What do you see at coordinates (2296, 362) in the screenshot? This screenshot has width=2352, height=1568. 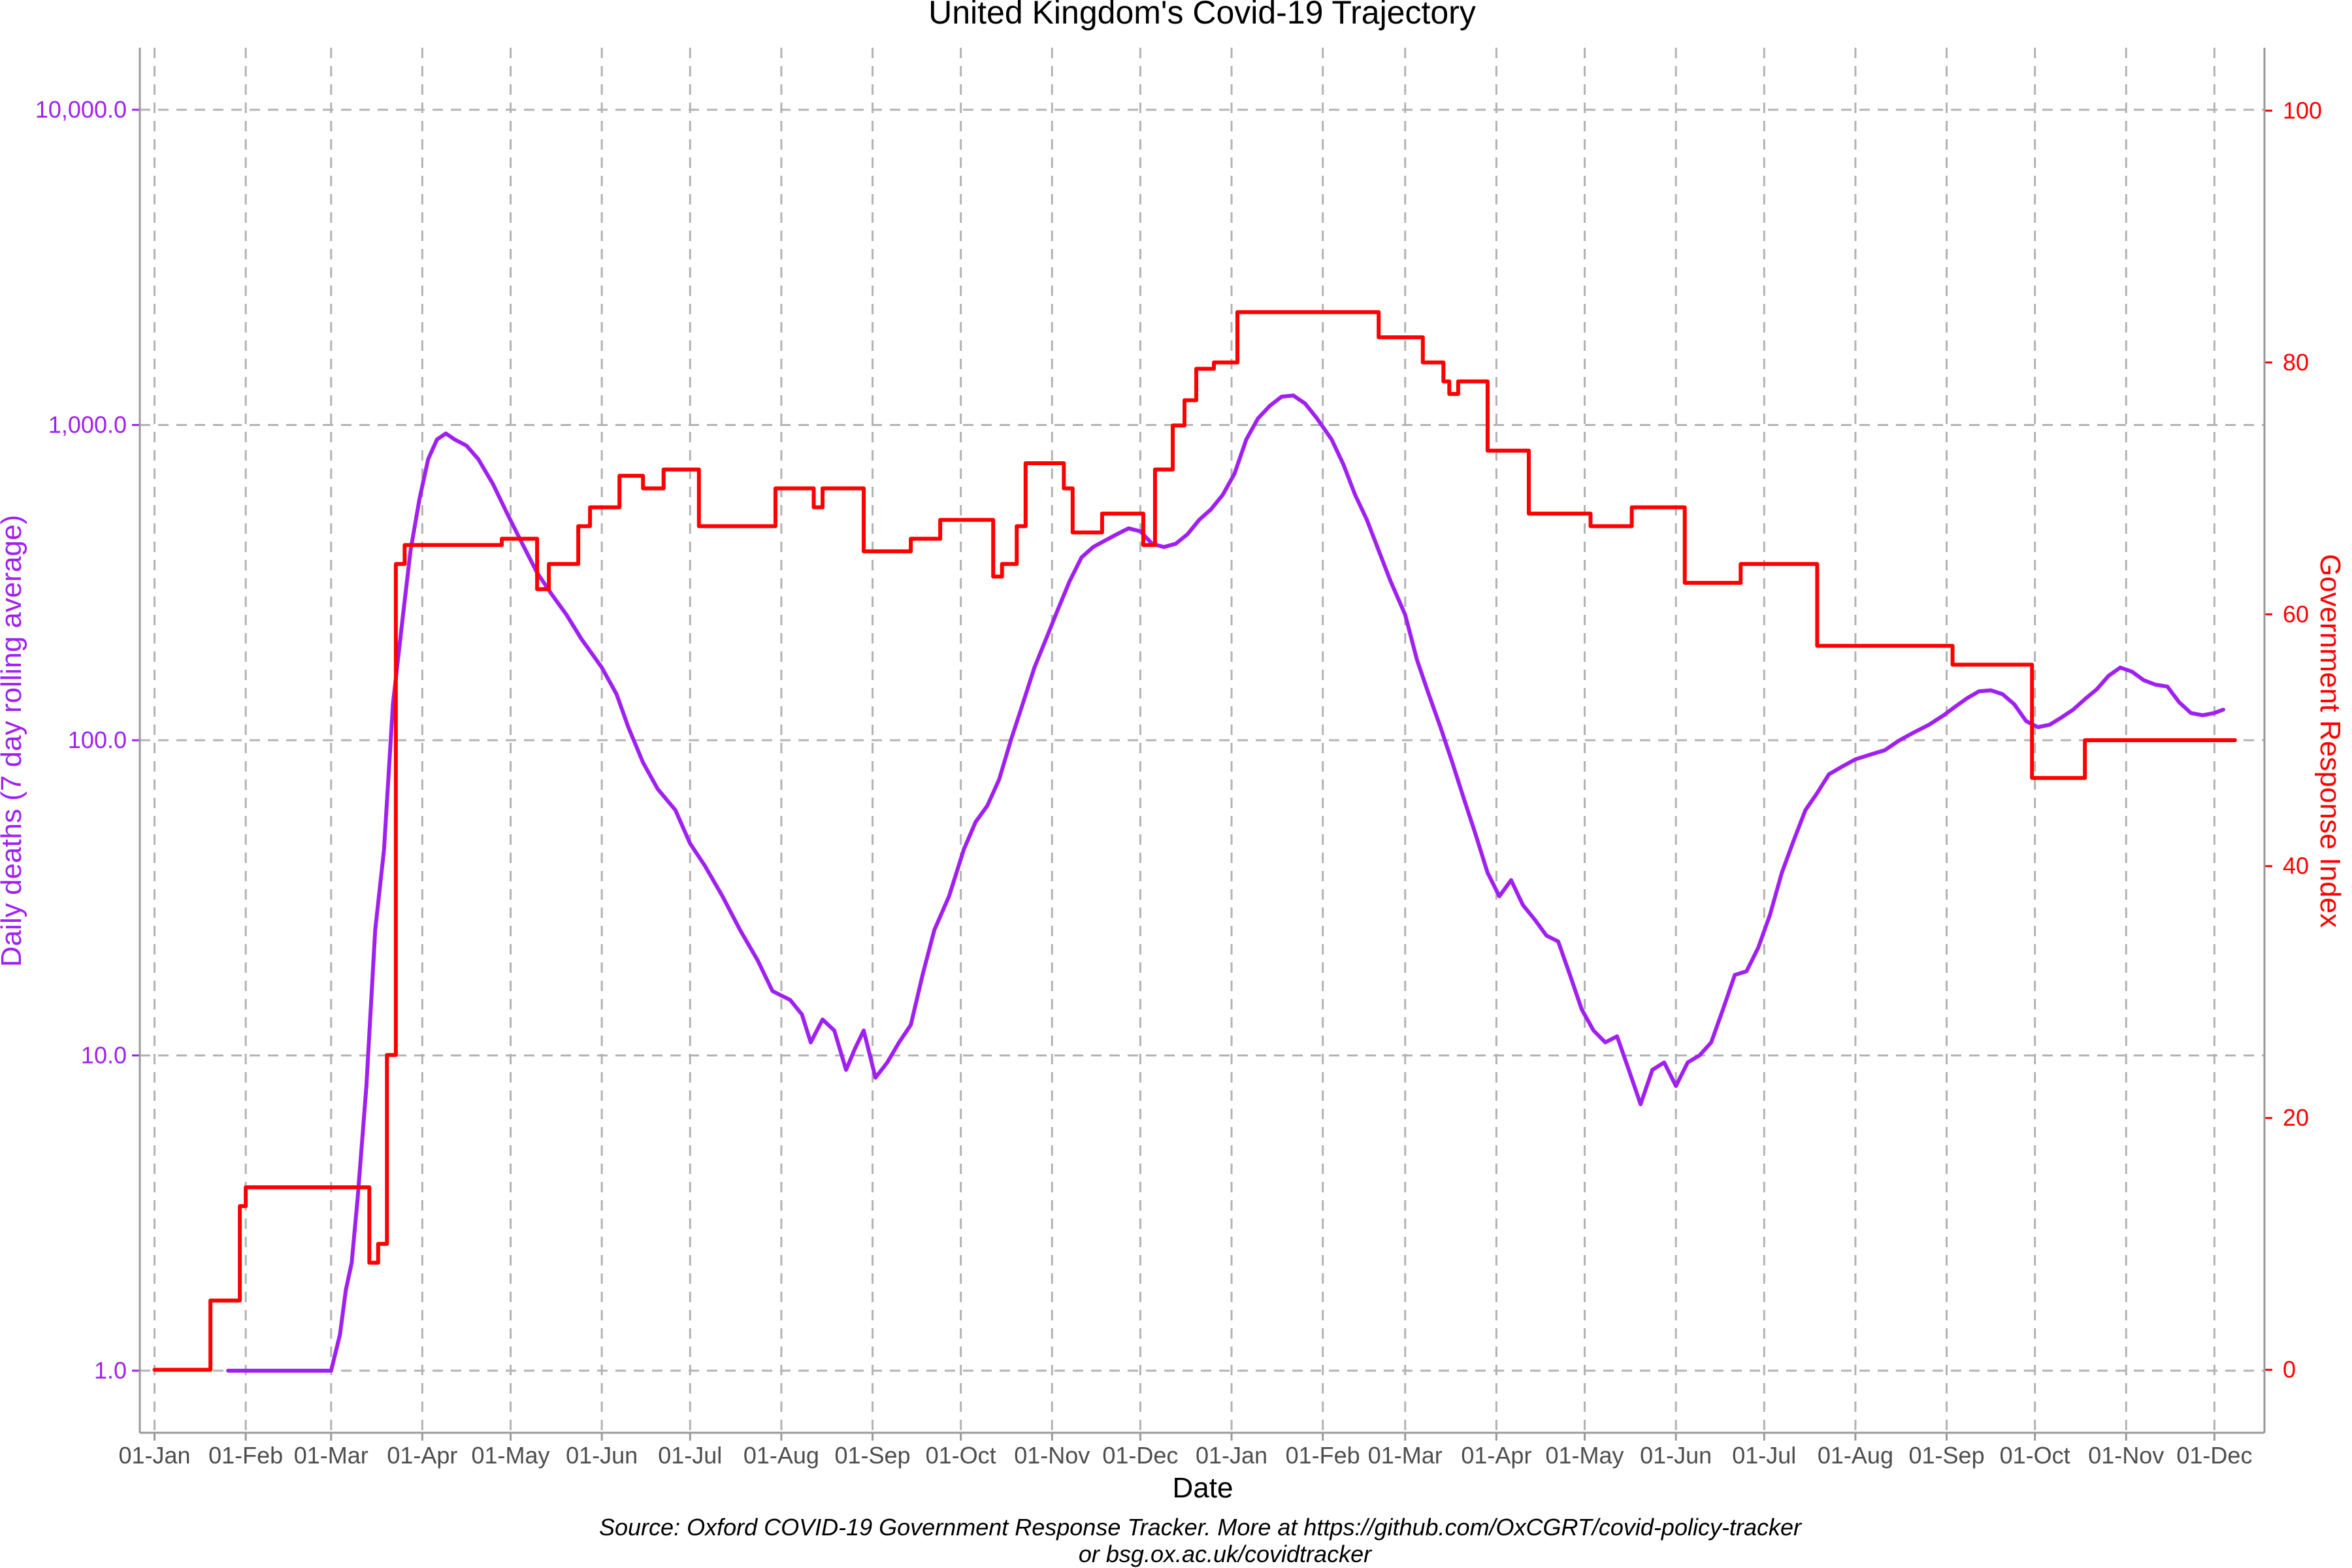 I see `right-y-tick-label: 80` at bounding box center [2296, 362].